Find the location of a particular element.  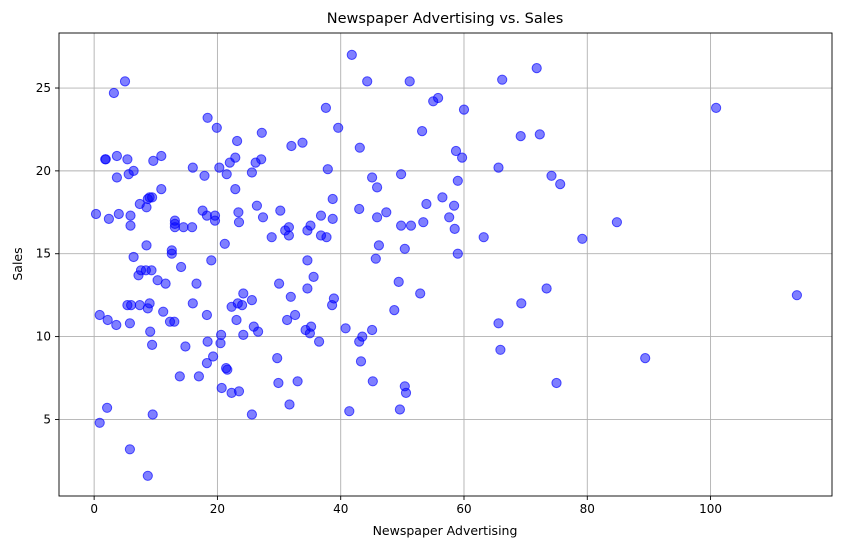

y-tick-label: 25 is located at coordinates (43, 88).